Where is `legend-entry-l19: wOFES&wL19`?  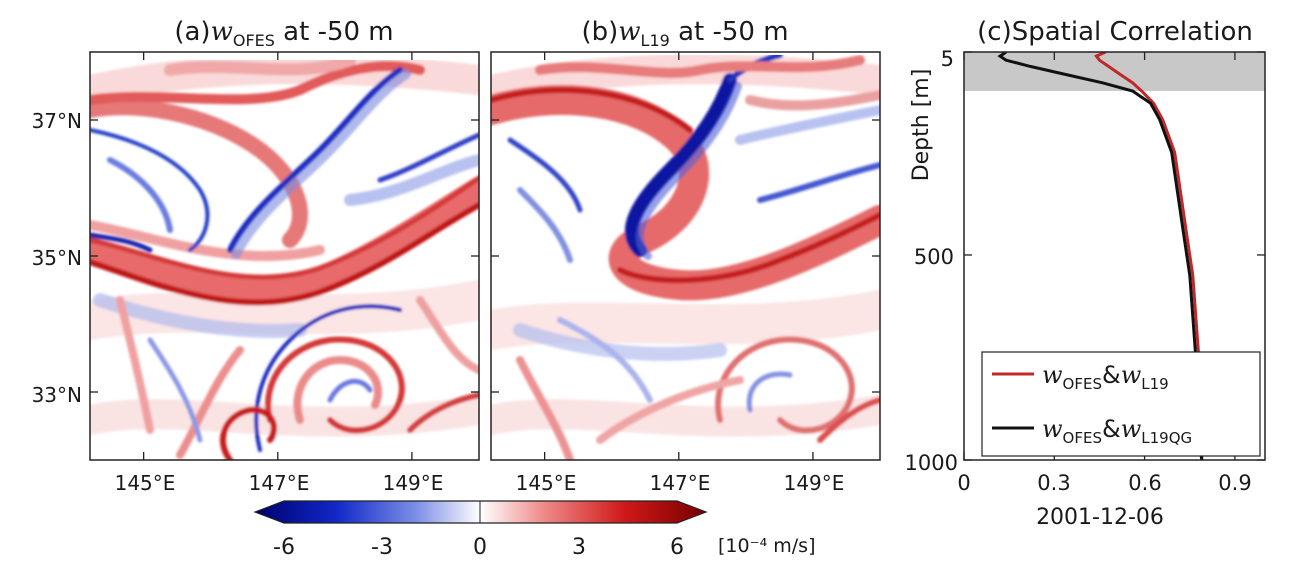
legend-entry-l19: wOFES&wL19 is located at coordinates (1105, 377).